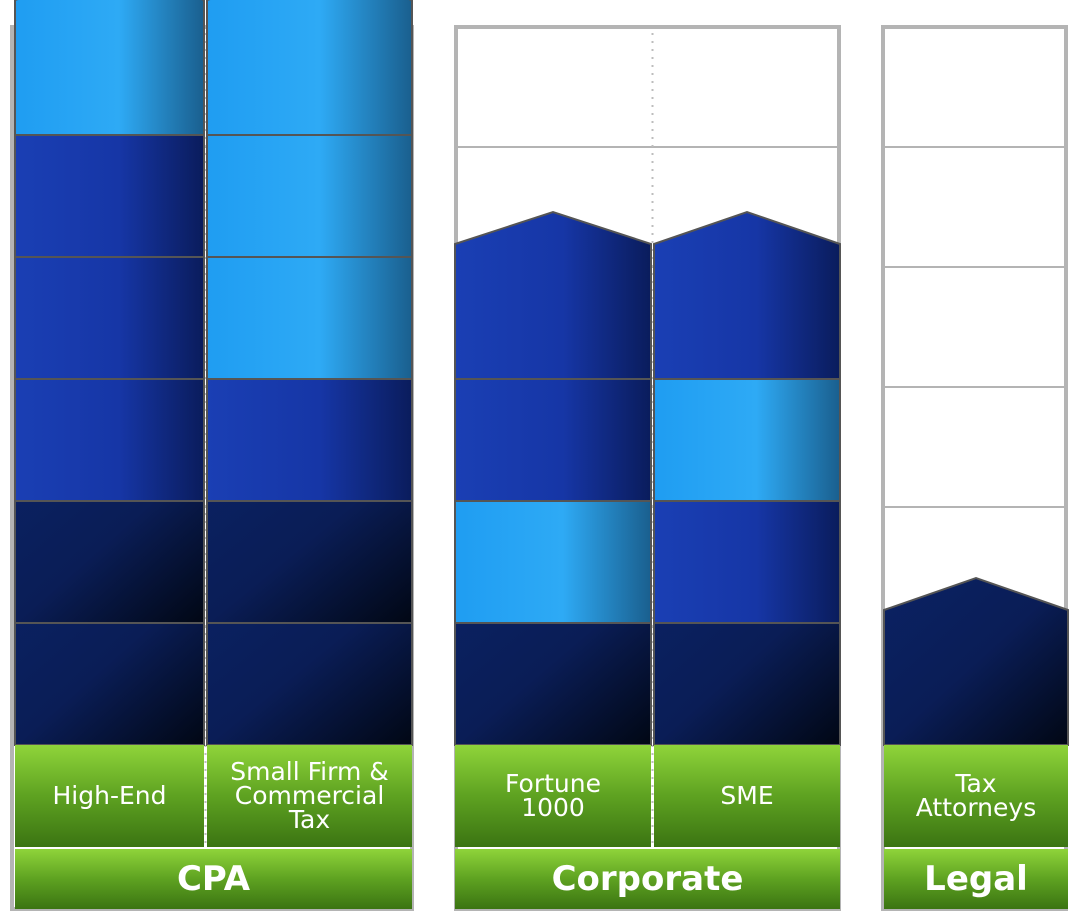  Describe the element at coordinates (109, 796) in the screenshot. I see `high-end-label-bar` at that location.